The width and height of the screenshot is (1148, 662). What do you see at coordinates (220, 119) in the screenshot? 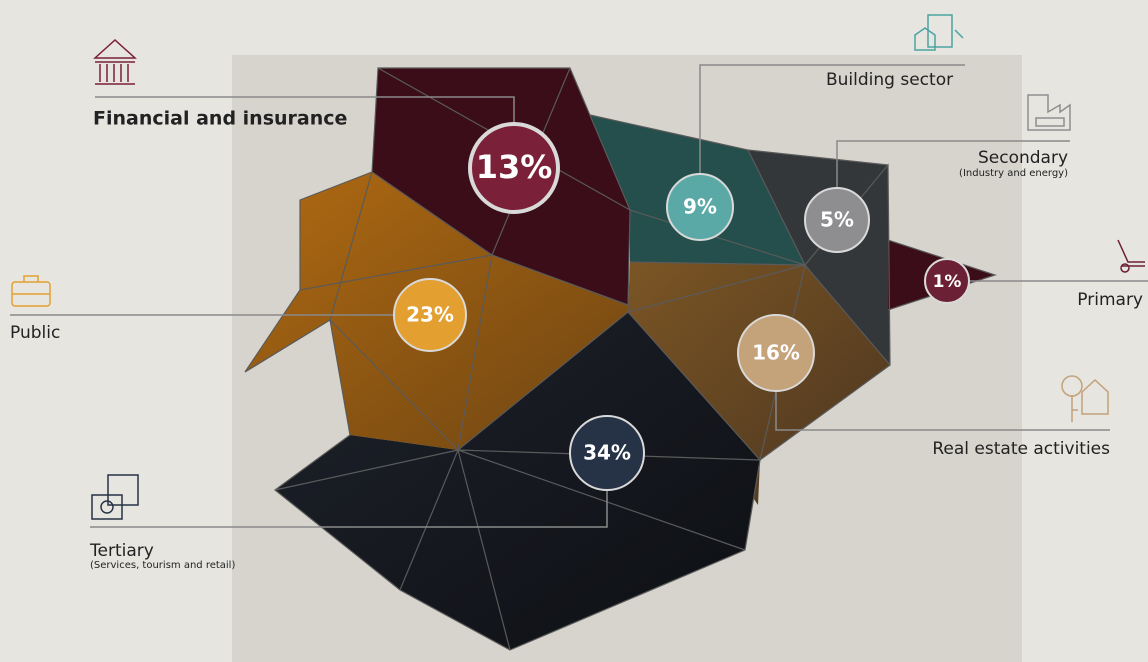
I see `sector-label: Financial and insurance` at bounding box center [220, 119].